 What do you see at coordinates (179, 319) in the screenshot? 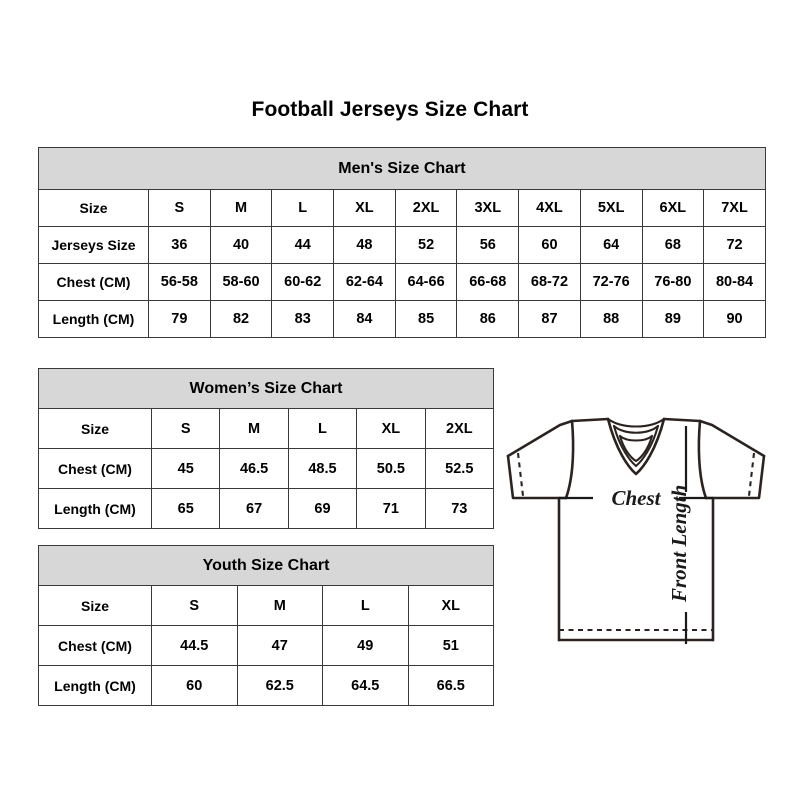
I see `cell-length-s: 79` at bounding box center [179, 319].